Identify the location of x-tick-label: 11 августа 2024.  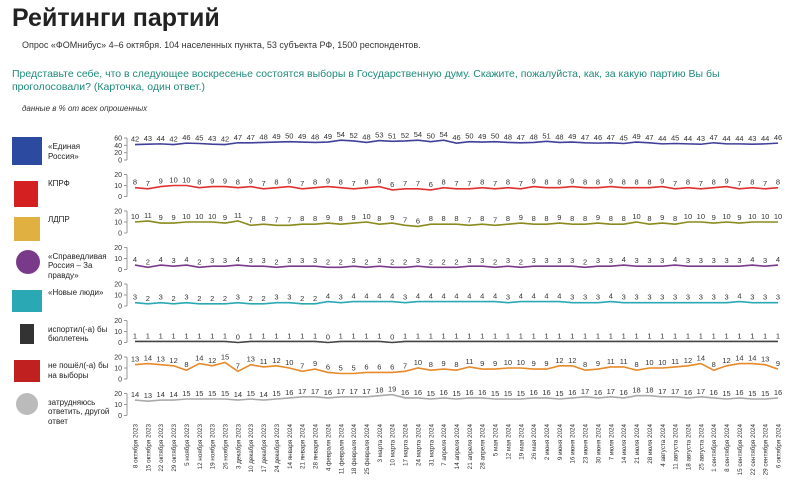
(676, 447).